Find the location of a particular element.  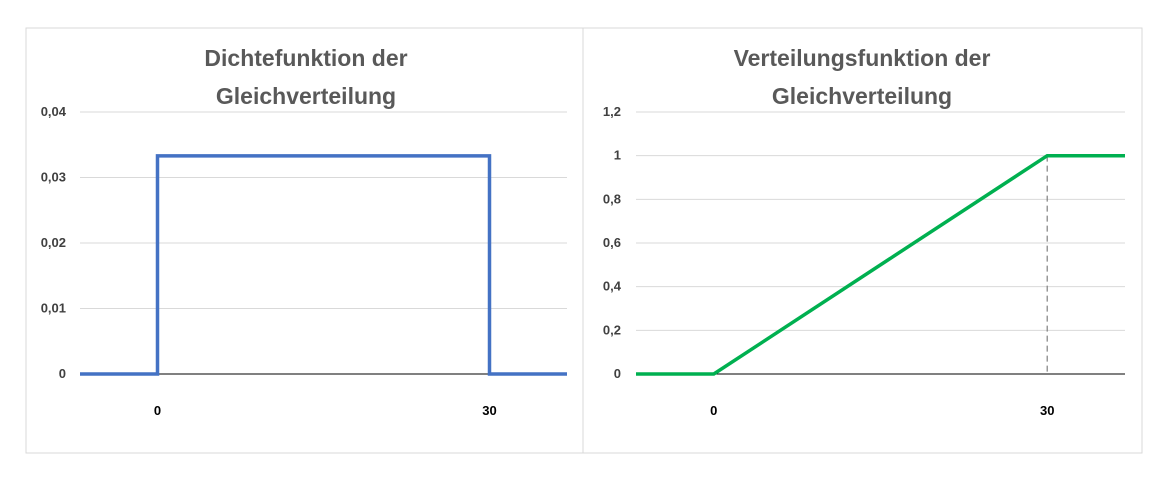

y-tick-label: 0,8 is located at coordinates (612, 198).